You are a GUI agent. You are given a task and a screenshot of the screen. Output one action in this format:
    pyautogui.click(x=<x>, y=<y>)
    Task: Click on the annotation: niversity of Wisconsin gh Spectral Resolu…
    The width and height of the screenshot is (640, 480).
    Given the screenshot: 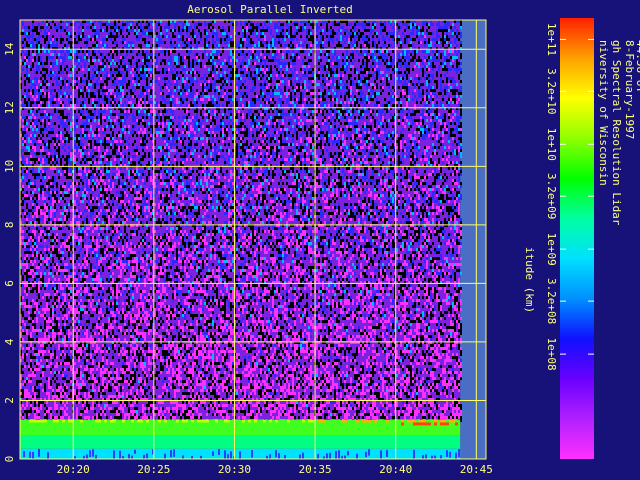 What is the action you would take?
    pyautogui.click(x=618, y=133)
    